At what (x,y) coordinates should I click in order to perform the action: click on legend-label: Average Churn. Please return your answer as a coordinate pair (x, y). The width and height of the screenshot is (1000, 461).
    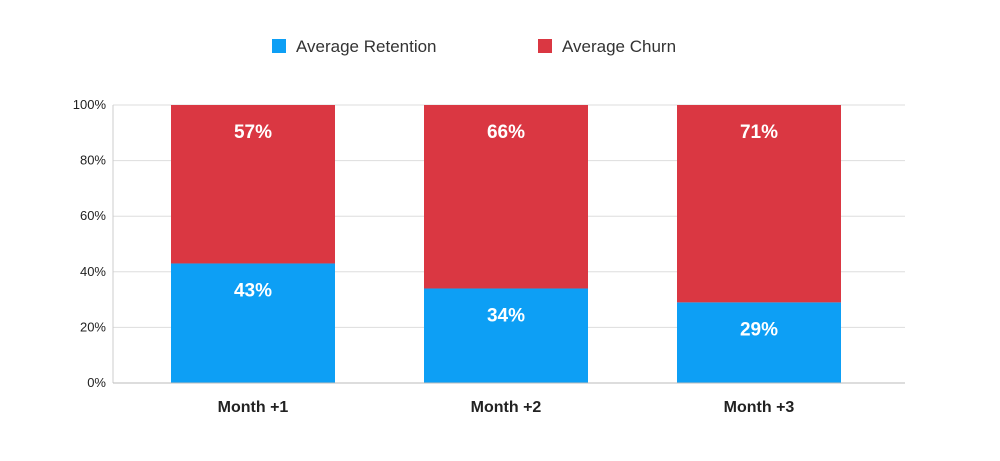
    Looking at the image, I should click on (619, 46).